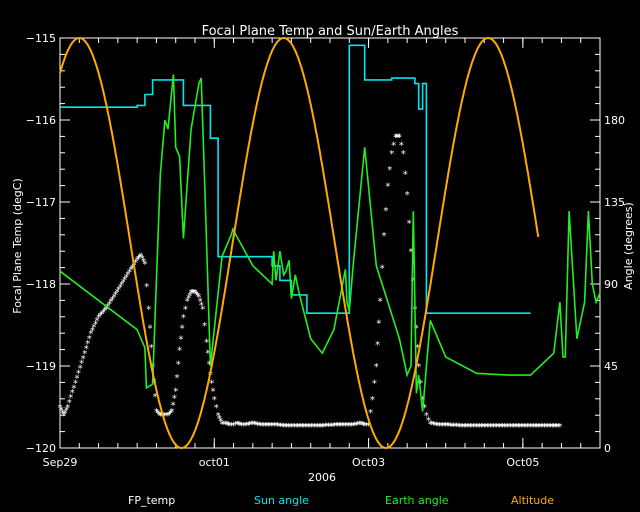 Image resolution: width=640 pixels, height=512 pixels. I want to click on left-tick-label: −116, so click(41, 120).